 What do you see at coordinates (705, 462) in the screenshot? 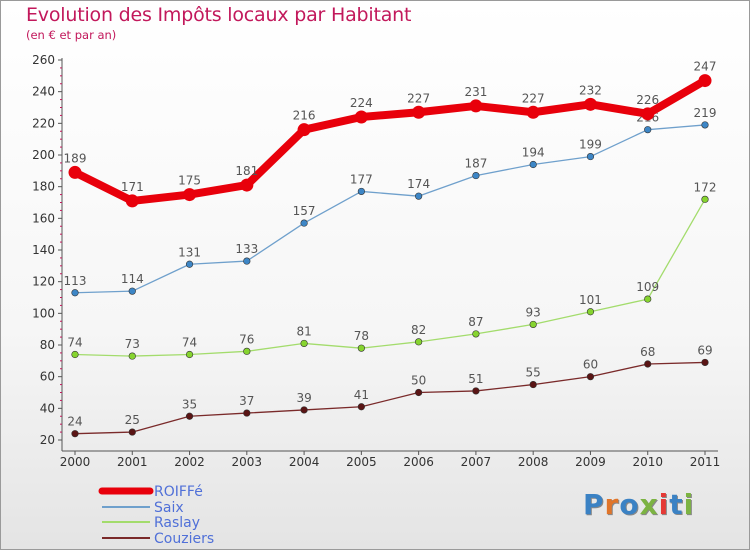
I see `x-tick-label: 2011` at bounding box center [705, 462].